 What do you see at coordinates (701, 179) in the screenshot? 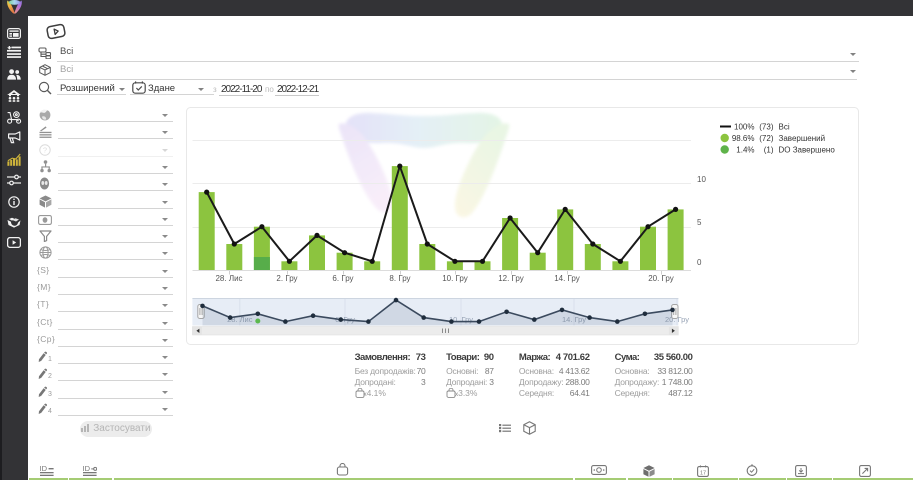
I see `svg-text: 10` at bounding box center [701, 179].